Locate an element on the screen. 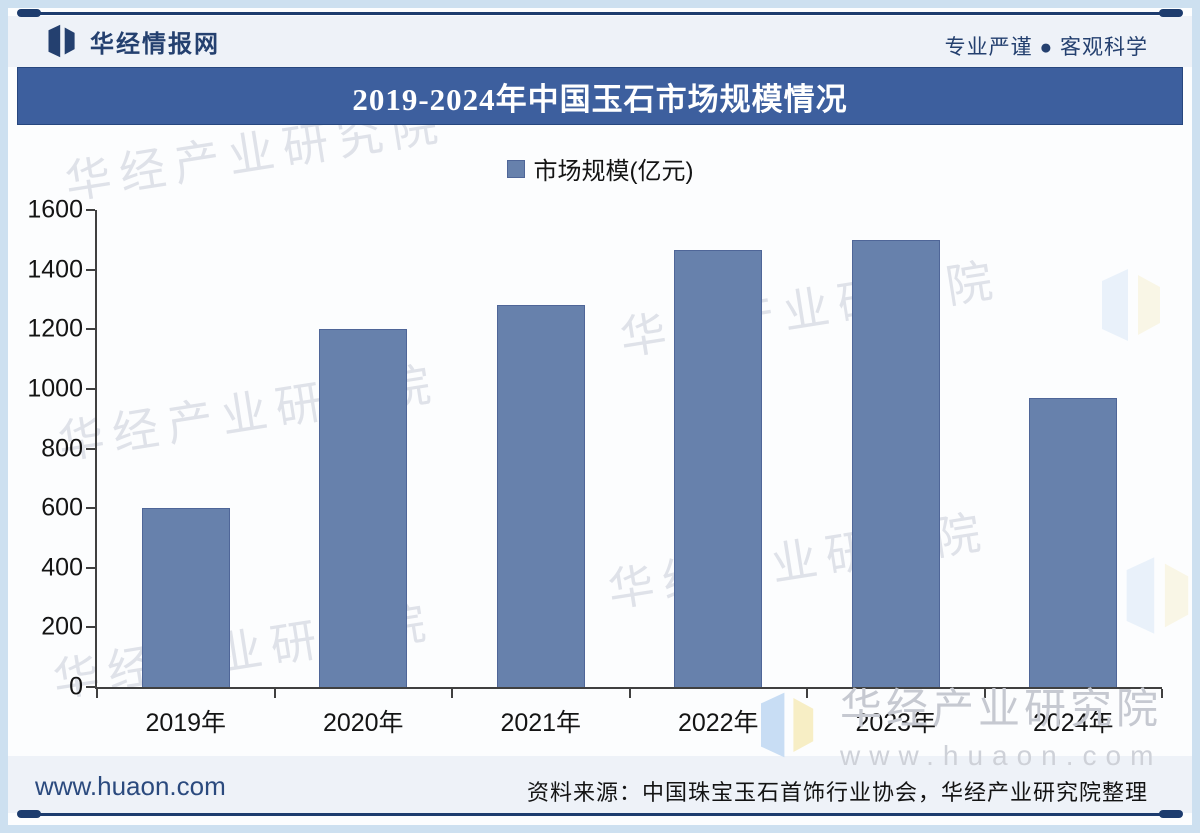 The width and height of the screenshot is (1200, 833). legend-label: 市场规模(亿元) is located at coordinates (613, 171).